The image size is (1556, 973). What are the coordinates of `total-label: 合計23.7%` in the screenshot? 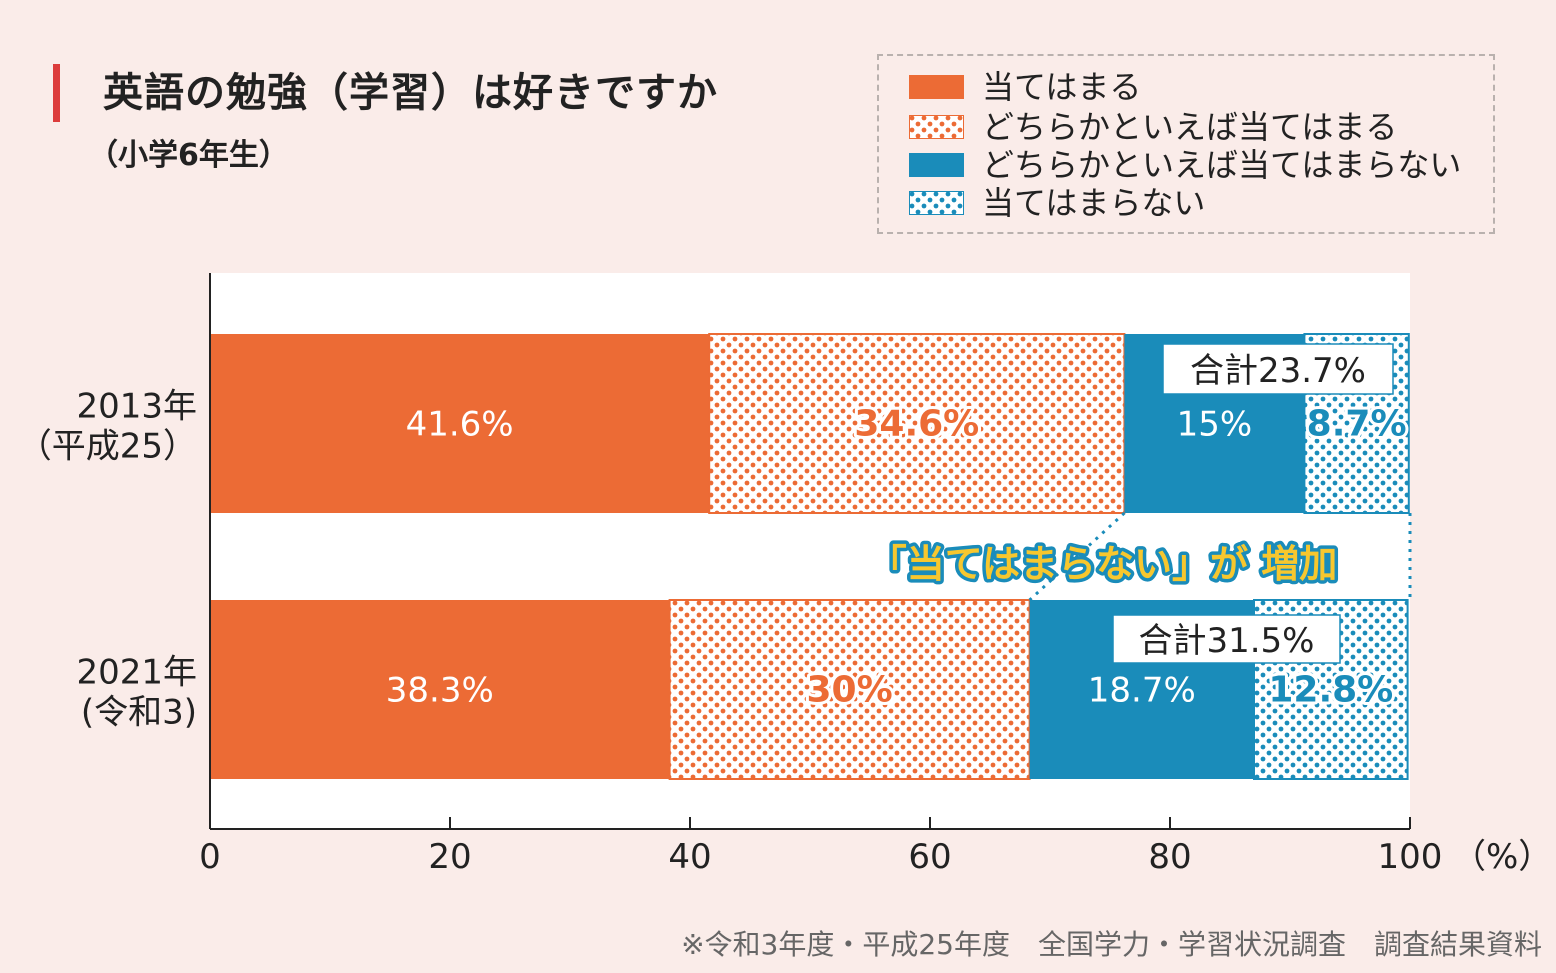 It's located at (1278, 371).